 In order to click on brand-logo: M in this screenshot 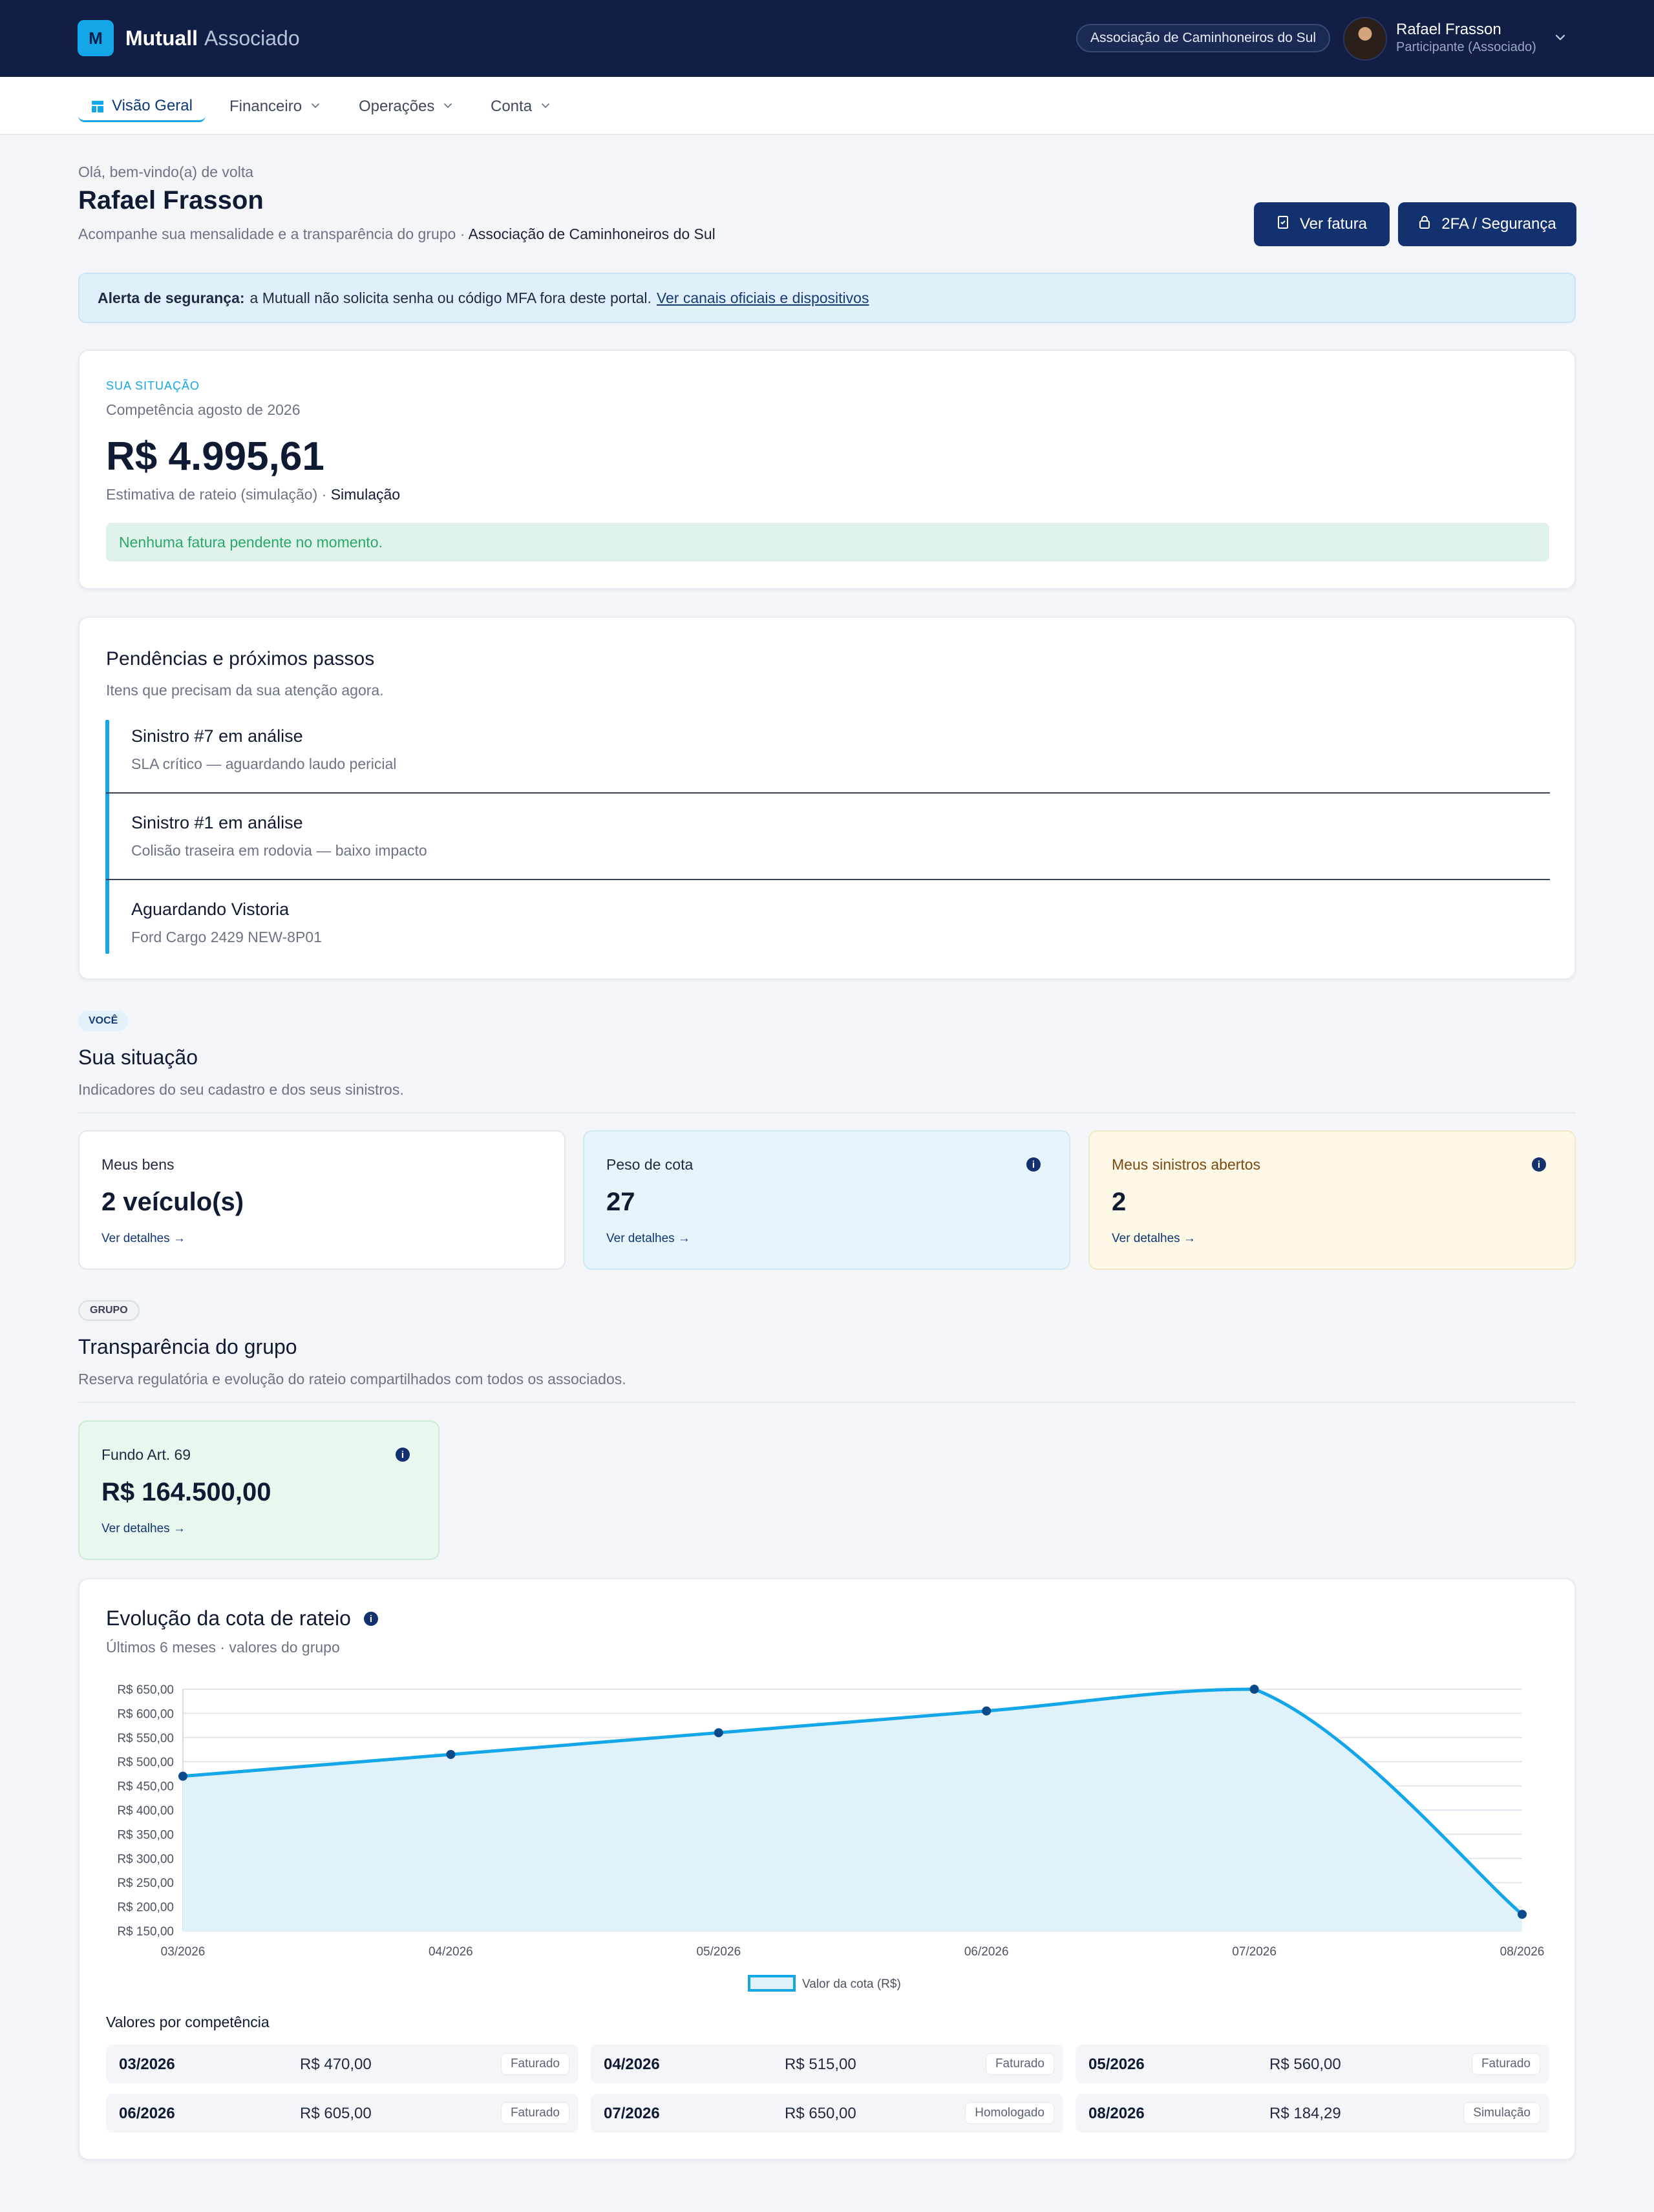, I will do `click(96, 38)`.